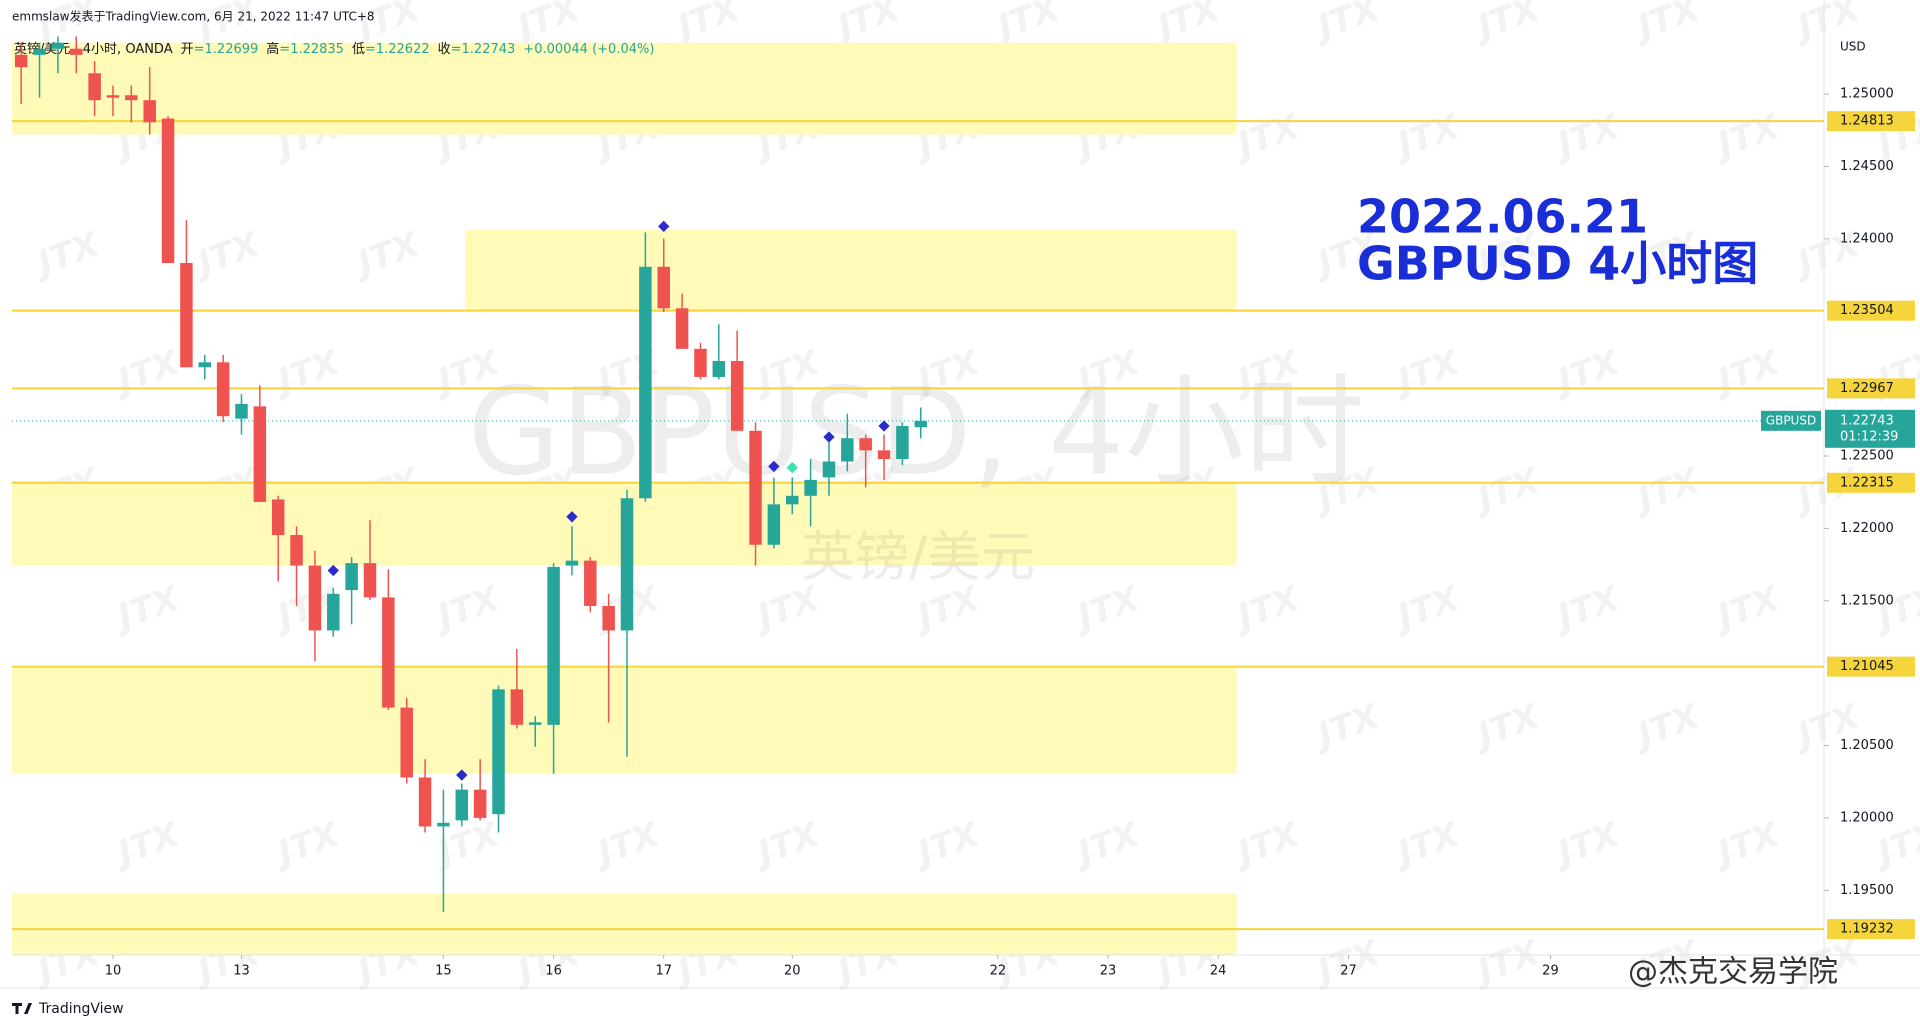  Describe the element at coordinates (1867, 310) in the screenshot. I see `level-label: 1.23504` at that location.